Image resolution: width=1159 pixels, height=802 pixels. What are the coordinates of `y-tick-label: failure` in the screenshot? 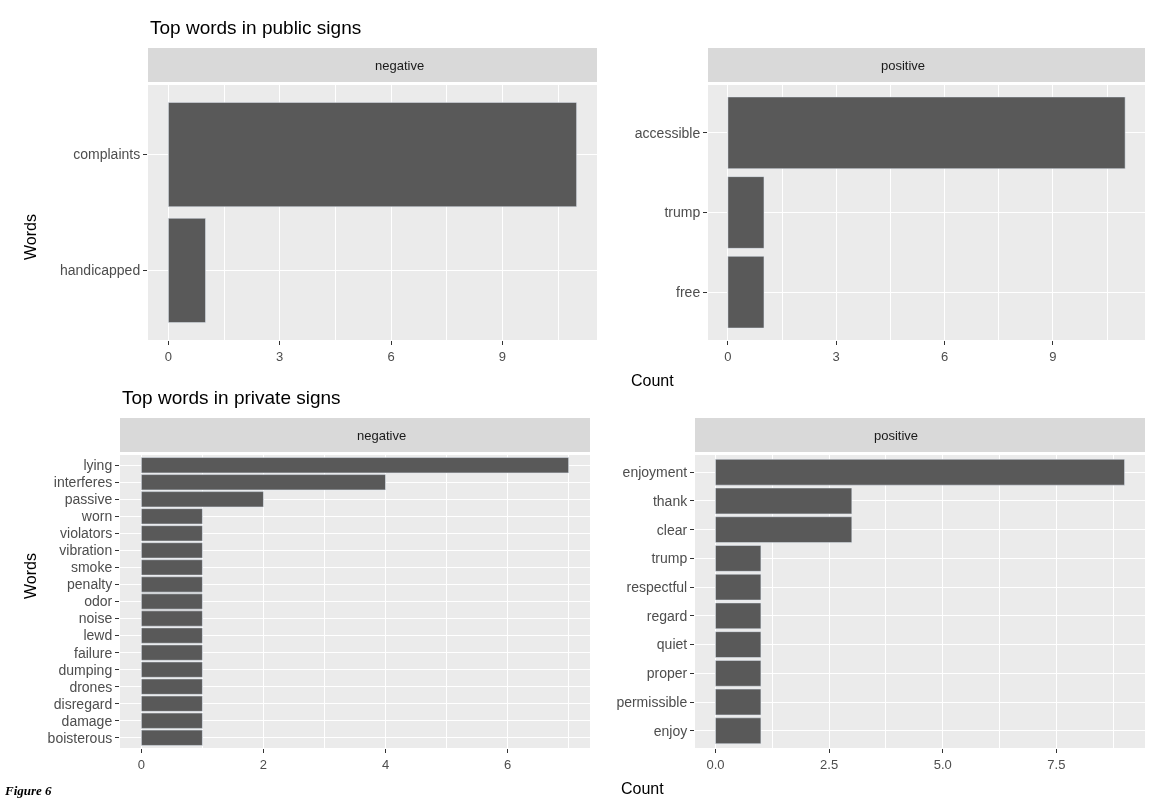 It's located at (93, 652).